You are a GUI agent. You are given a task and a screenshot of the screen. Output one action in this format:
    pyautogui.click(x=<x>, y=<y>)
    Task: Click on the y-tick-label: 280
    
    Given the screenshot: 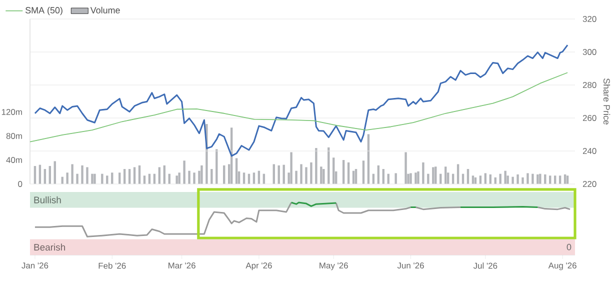 What is the action you would take?
    pyautogui.click(x=589, y=85)
    